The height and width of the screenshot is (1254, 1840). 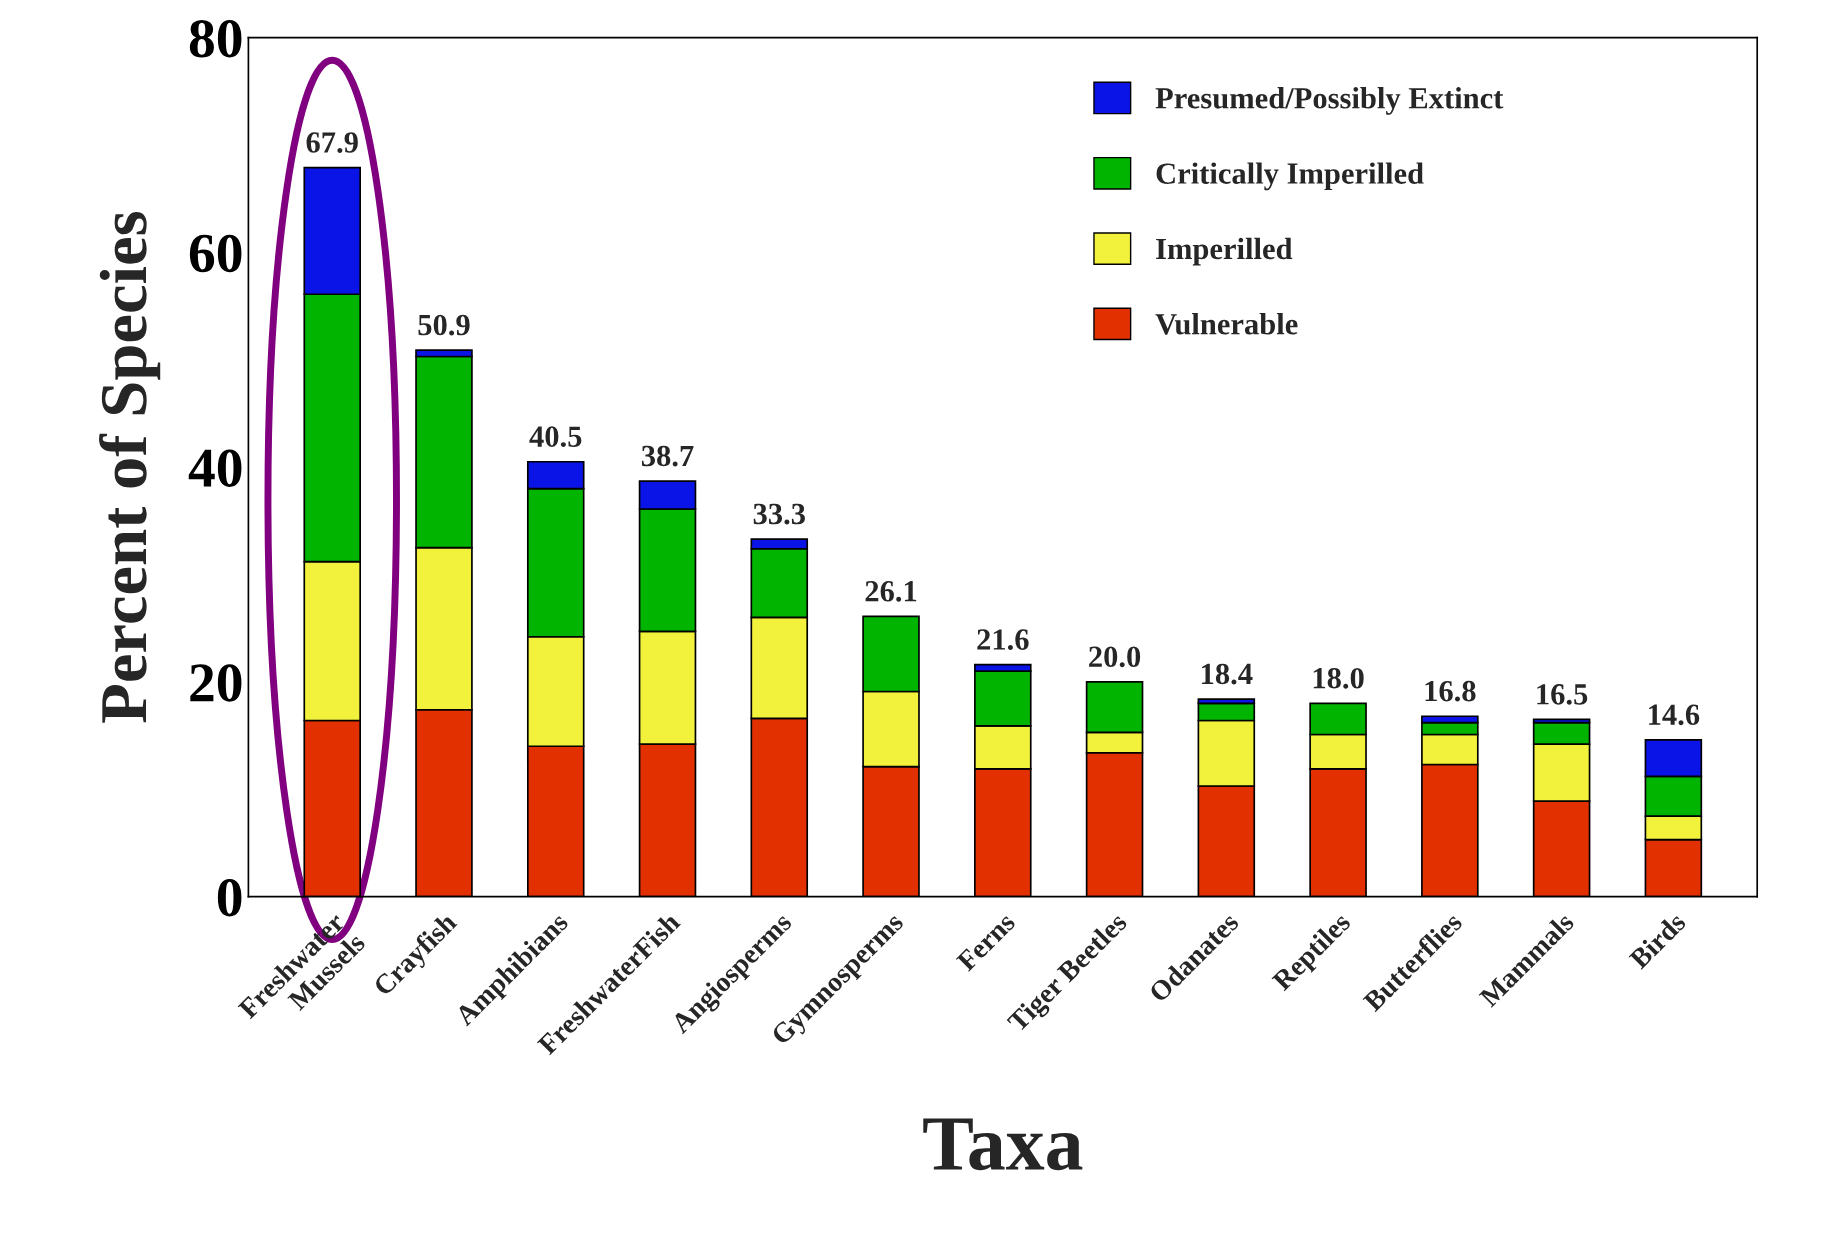 What do you see at coordinates (1003, 640) in the screenshot?
I see `total-label: 21.6` at bounding box center [1003, 640].